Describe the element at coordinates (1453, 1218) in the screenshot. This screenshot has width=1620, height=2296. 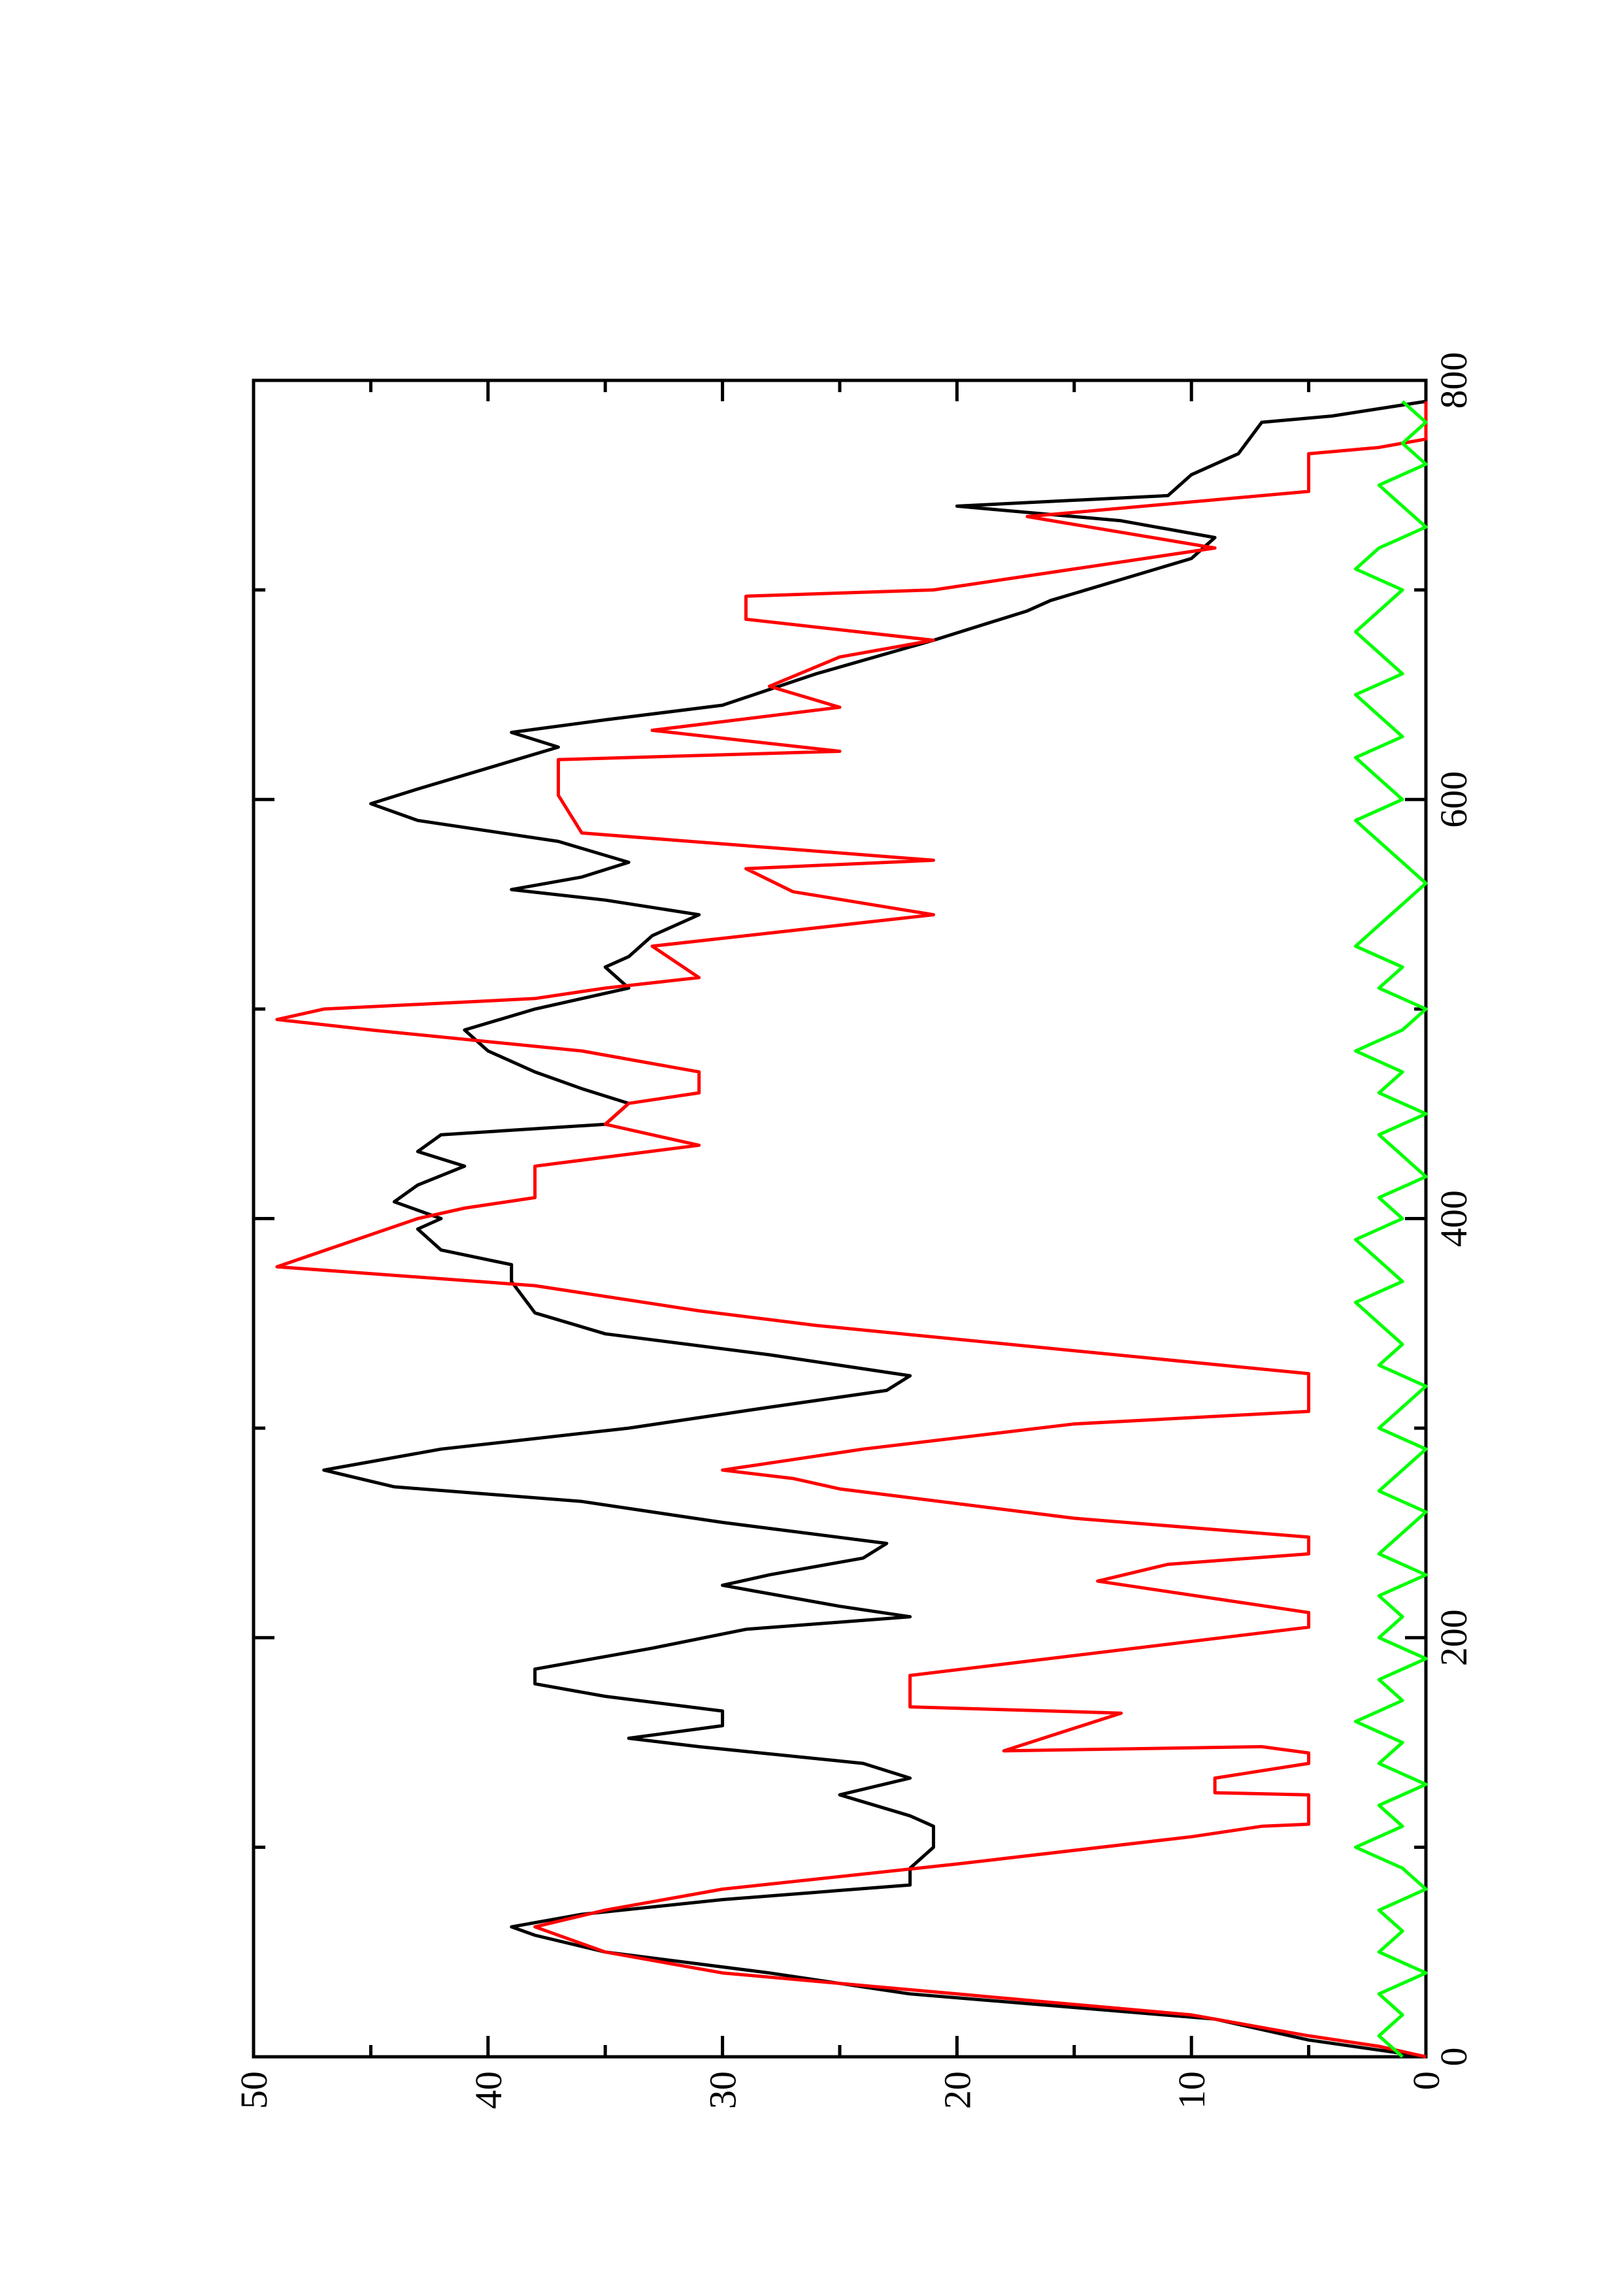
I see `x-tick-label: 400` at that location.